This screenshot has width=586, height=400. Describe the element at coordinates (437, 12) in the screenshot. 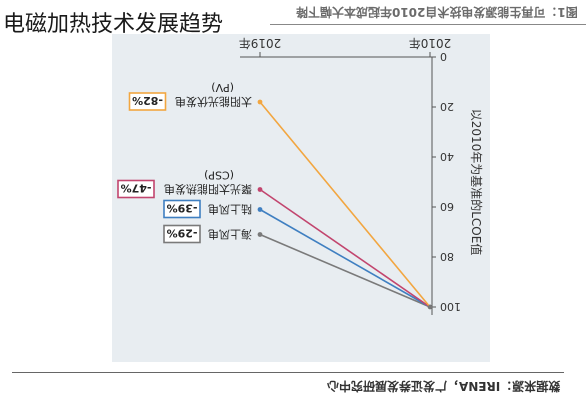

I see `figure-caption: 图1：可再生能源发电技术自2010年起成本大幅下降` at that location.